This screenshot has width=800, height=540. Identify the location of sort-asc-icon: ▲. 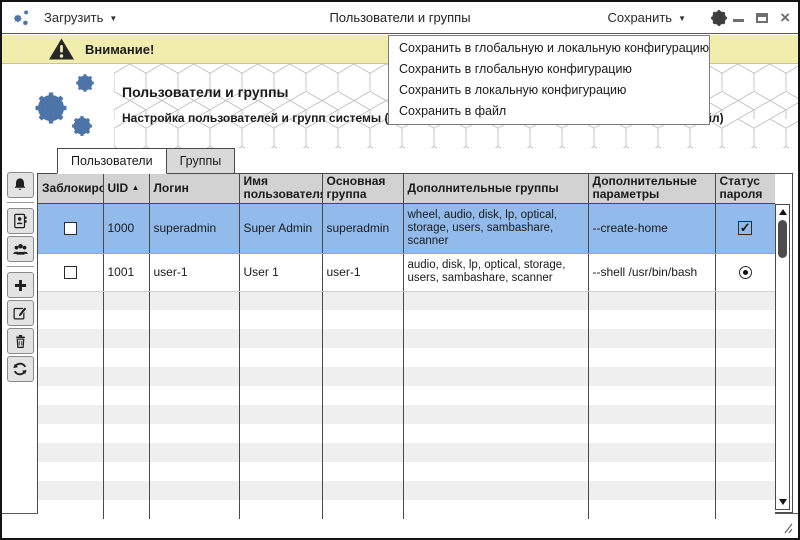
(135, 188).